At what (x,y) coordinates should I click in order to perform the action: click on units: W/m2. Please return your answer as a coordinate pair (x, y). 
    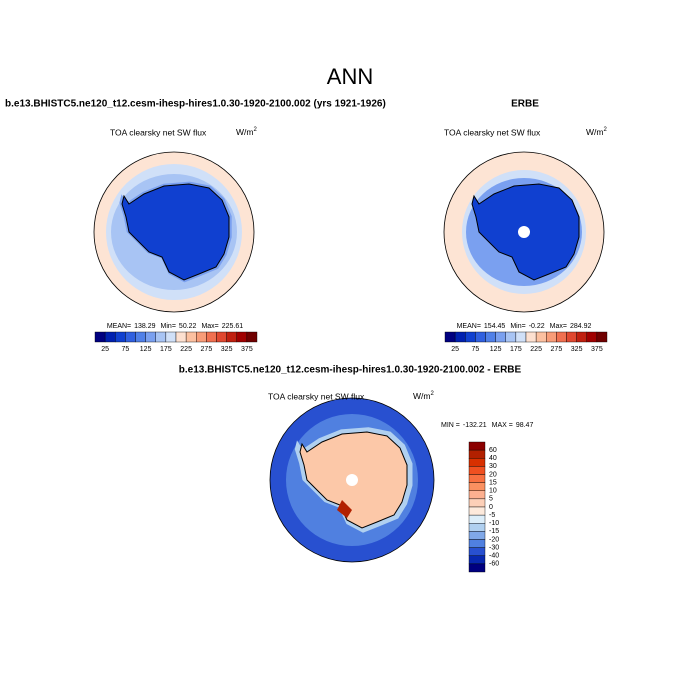
    Looking at the image, I should click on (423, 396).